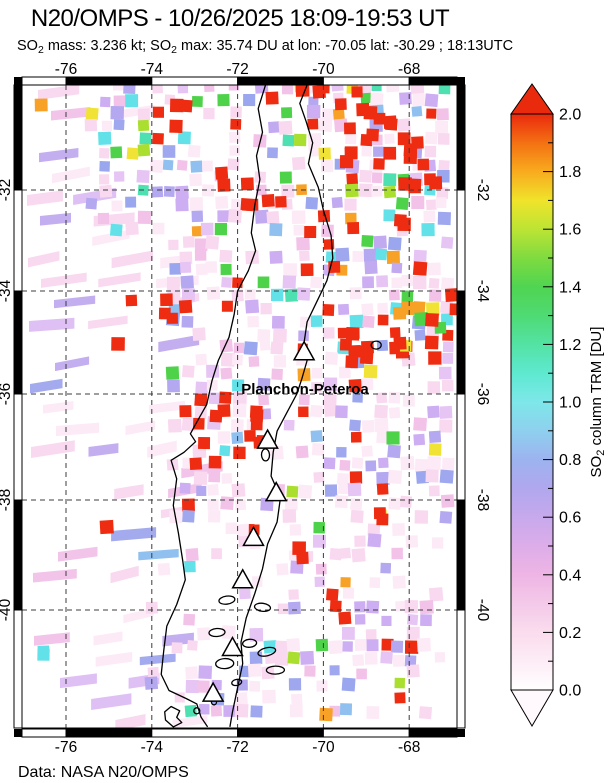  I want to click on lon-axis-label-top: -76, so click(66, 69).